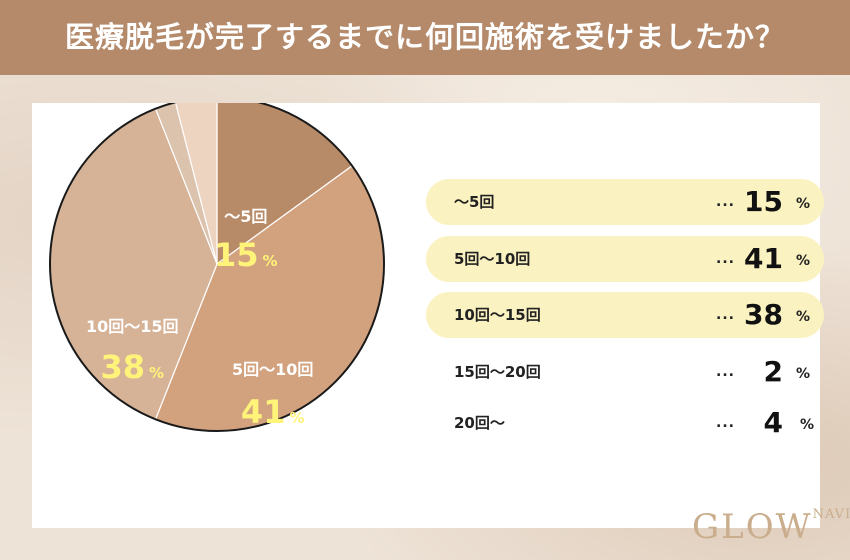 The height and width of the screenshot is (560, 850). What do you see at coordinates (425, 37) in the screenshot?
I see `page-title: 医療脱毛が完了するまでに何回施術を受けましたか？` at bounding box center [425, 37].